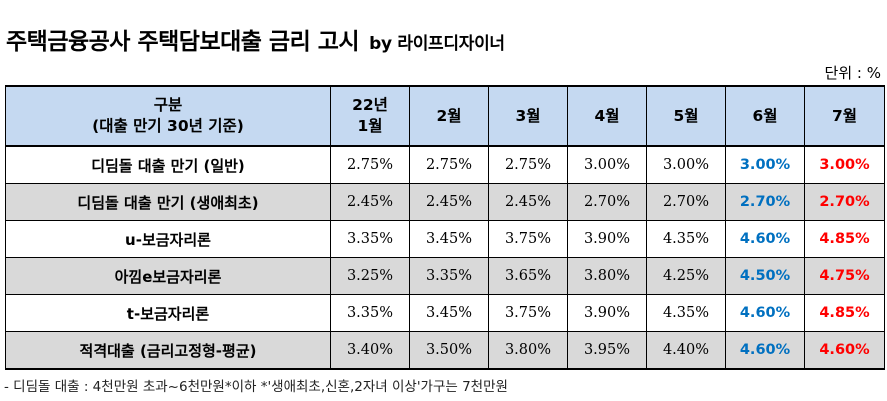  What do you see at coordinates (168, 350) in the screenshot?
I see `row-label: 적격대출 (금리고정형-평균)` at bounding box center [168, 350].